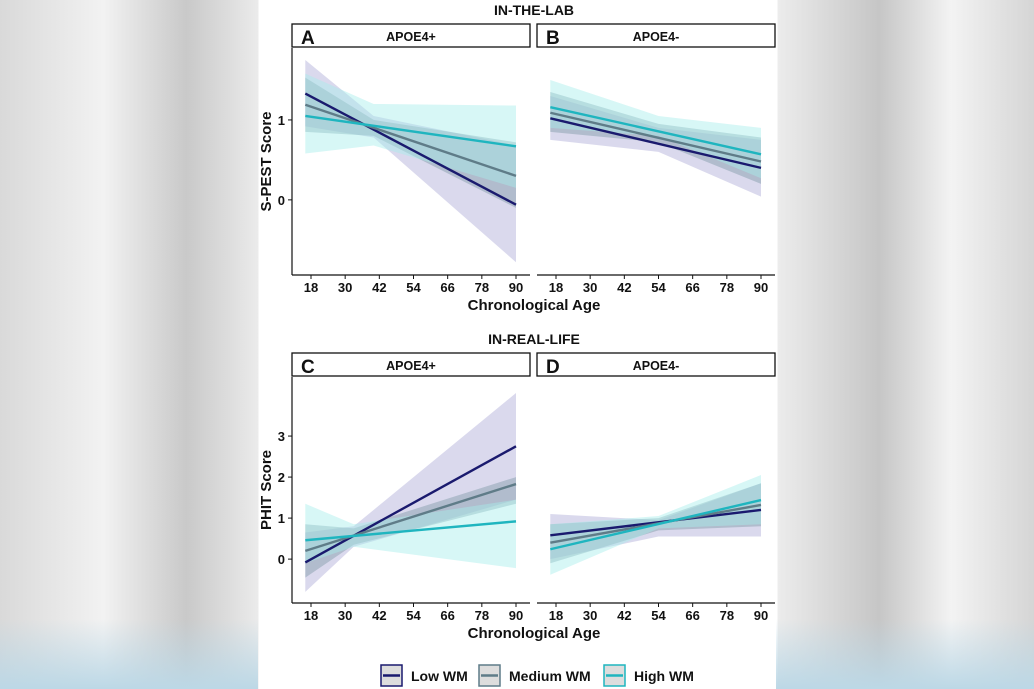 The image size is (1034, 689). I want to click on panel-letter: A, so click(308, 38).